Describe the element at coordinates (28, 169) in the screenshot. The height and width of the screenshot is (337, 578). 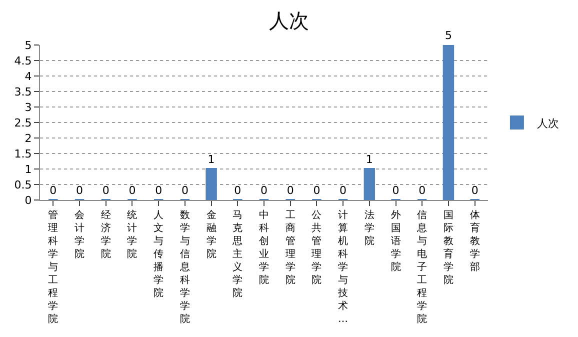
I see `y-tick-label: 1` at that location.